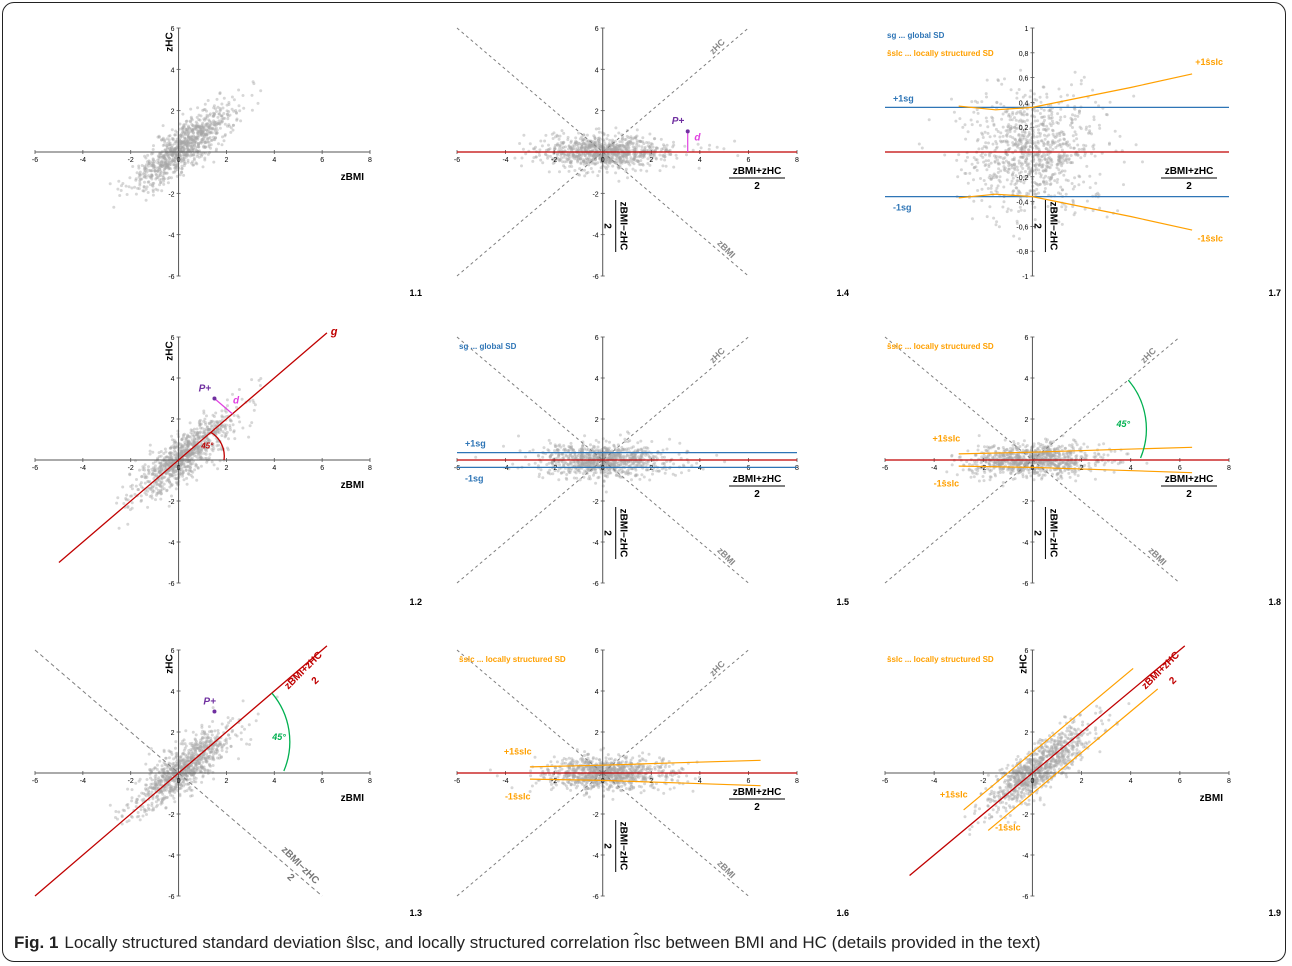  I want to click on y-tick-label: 1, so click(1027, 29).